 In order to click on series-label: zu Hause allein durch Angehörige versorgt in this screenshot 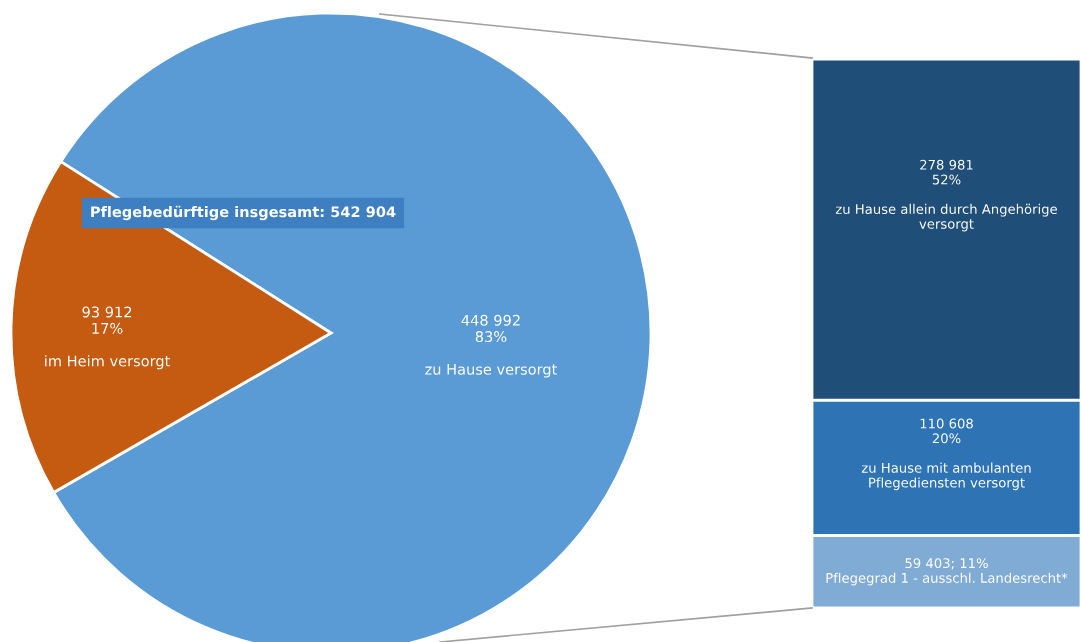, I will do `click(946, 217)`.